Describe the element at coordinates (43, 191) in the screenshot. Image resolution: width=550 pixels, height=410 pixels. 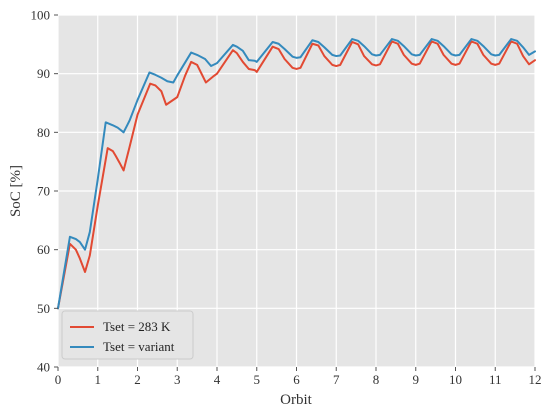
I see `y-tick-label-70: 70` at that location.